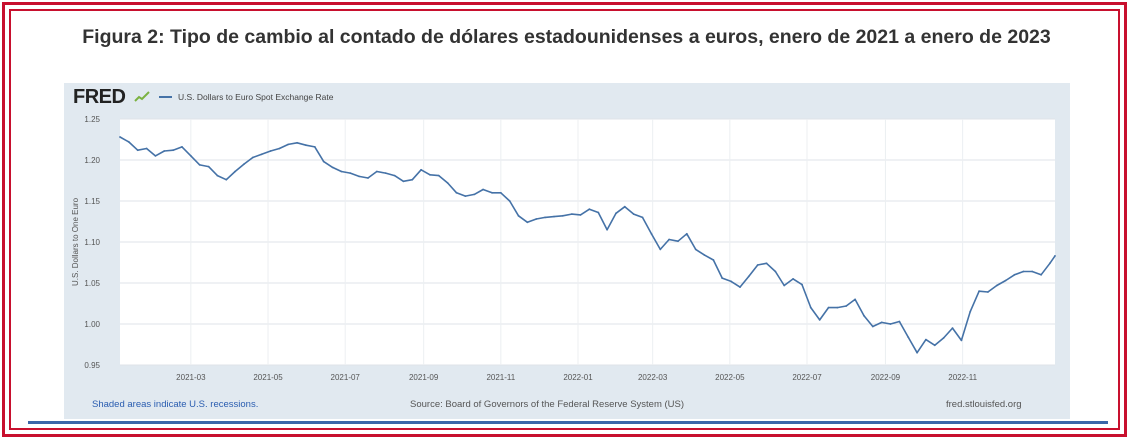 This screenshot has width=1133, height=441. Describe the element at coordinates (730, 377) in the screenshot. I see `x-tick-label: 2022-05` at that location.